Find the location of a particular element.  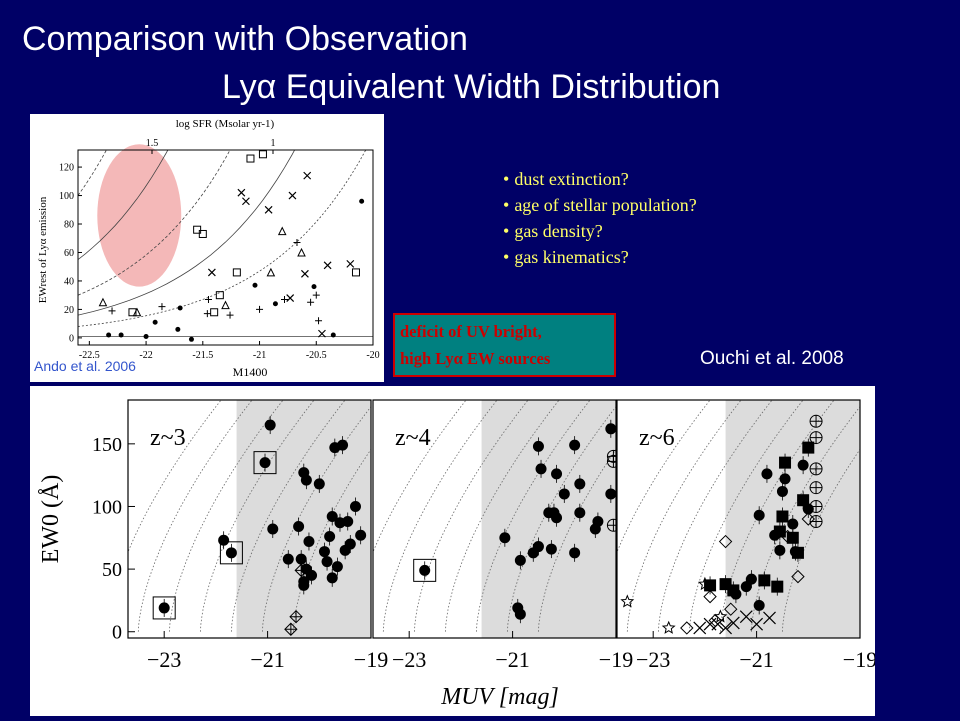

ando-y-tick-label: 40 is located at coordinates (69, 281).